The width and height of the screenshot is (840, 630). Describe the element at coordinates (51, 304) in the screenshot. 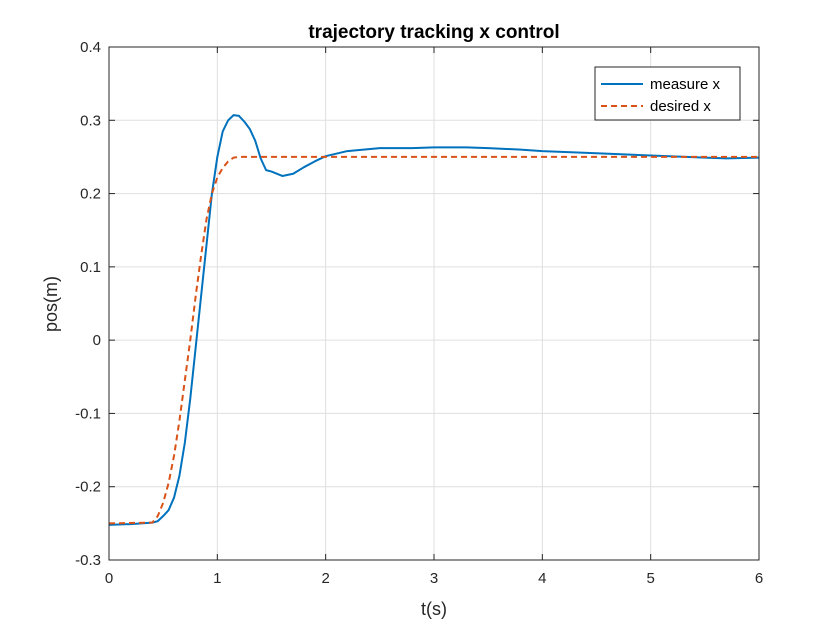

I see `y-axis-label: pos(m)` at that location.